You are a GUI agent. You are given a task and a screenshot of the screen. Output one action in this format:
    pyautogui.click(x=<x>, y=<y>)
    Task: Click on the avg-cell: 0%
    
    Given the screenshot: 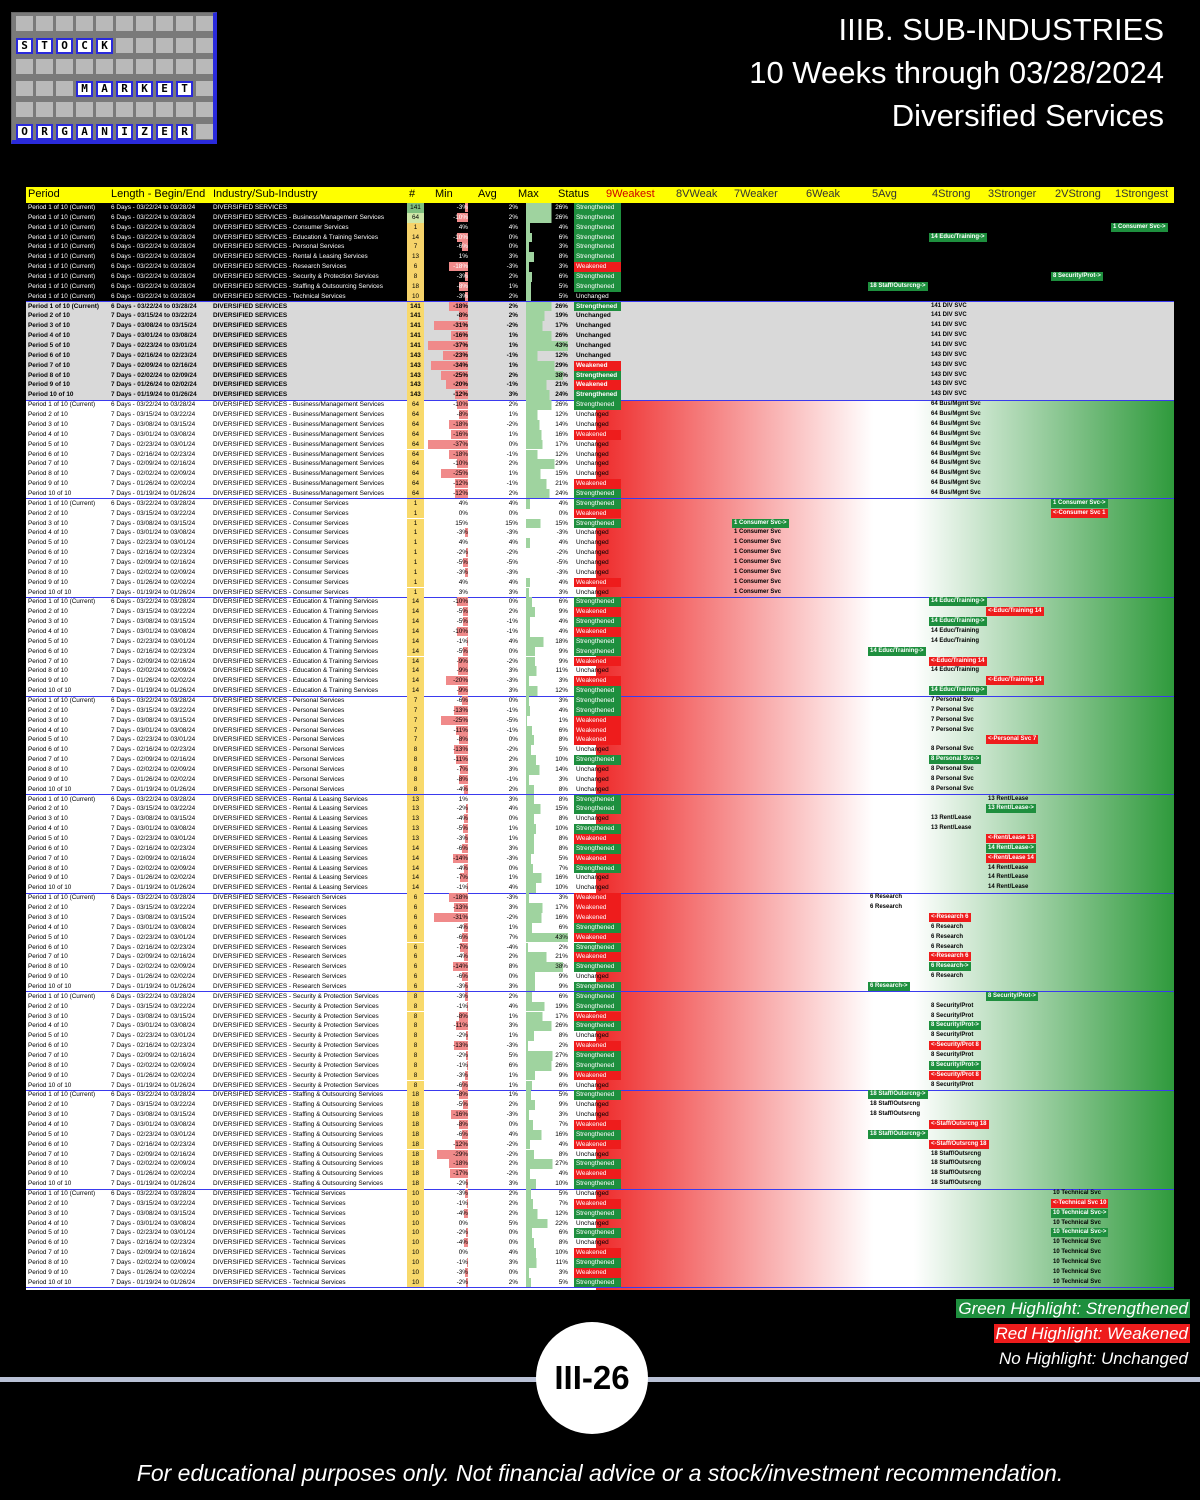 What is the action you would take?
    pyautogui.click(x=513, y=1124)
    